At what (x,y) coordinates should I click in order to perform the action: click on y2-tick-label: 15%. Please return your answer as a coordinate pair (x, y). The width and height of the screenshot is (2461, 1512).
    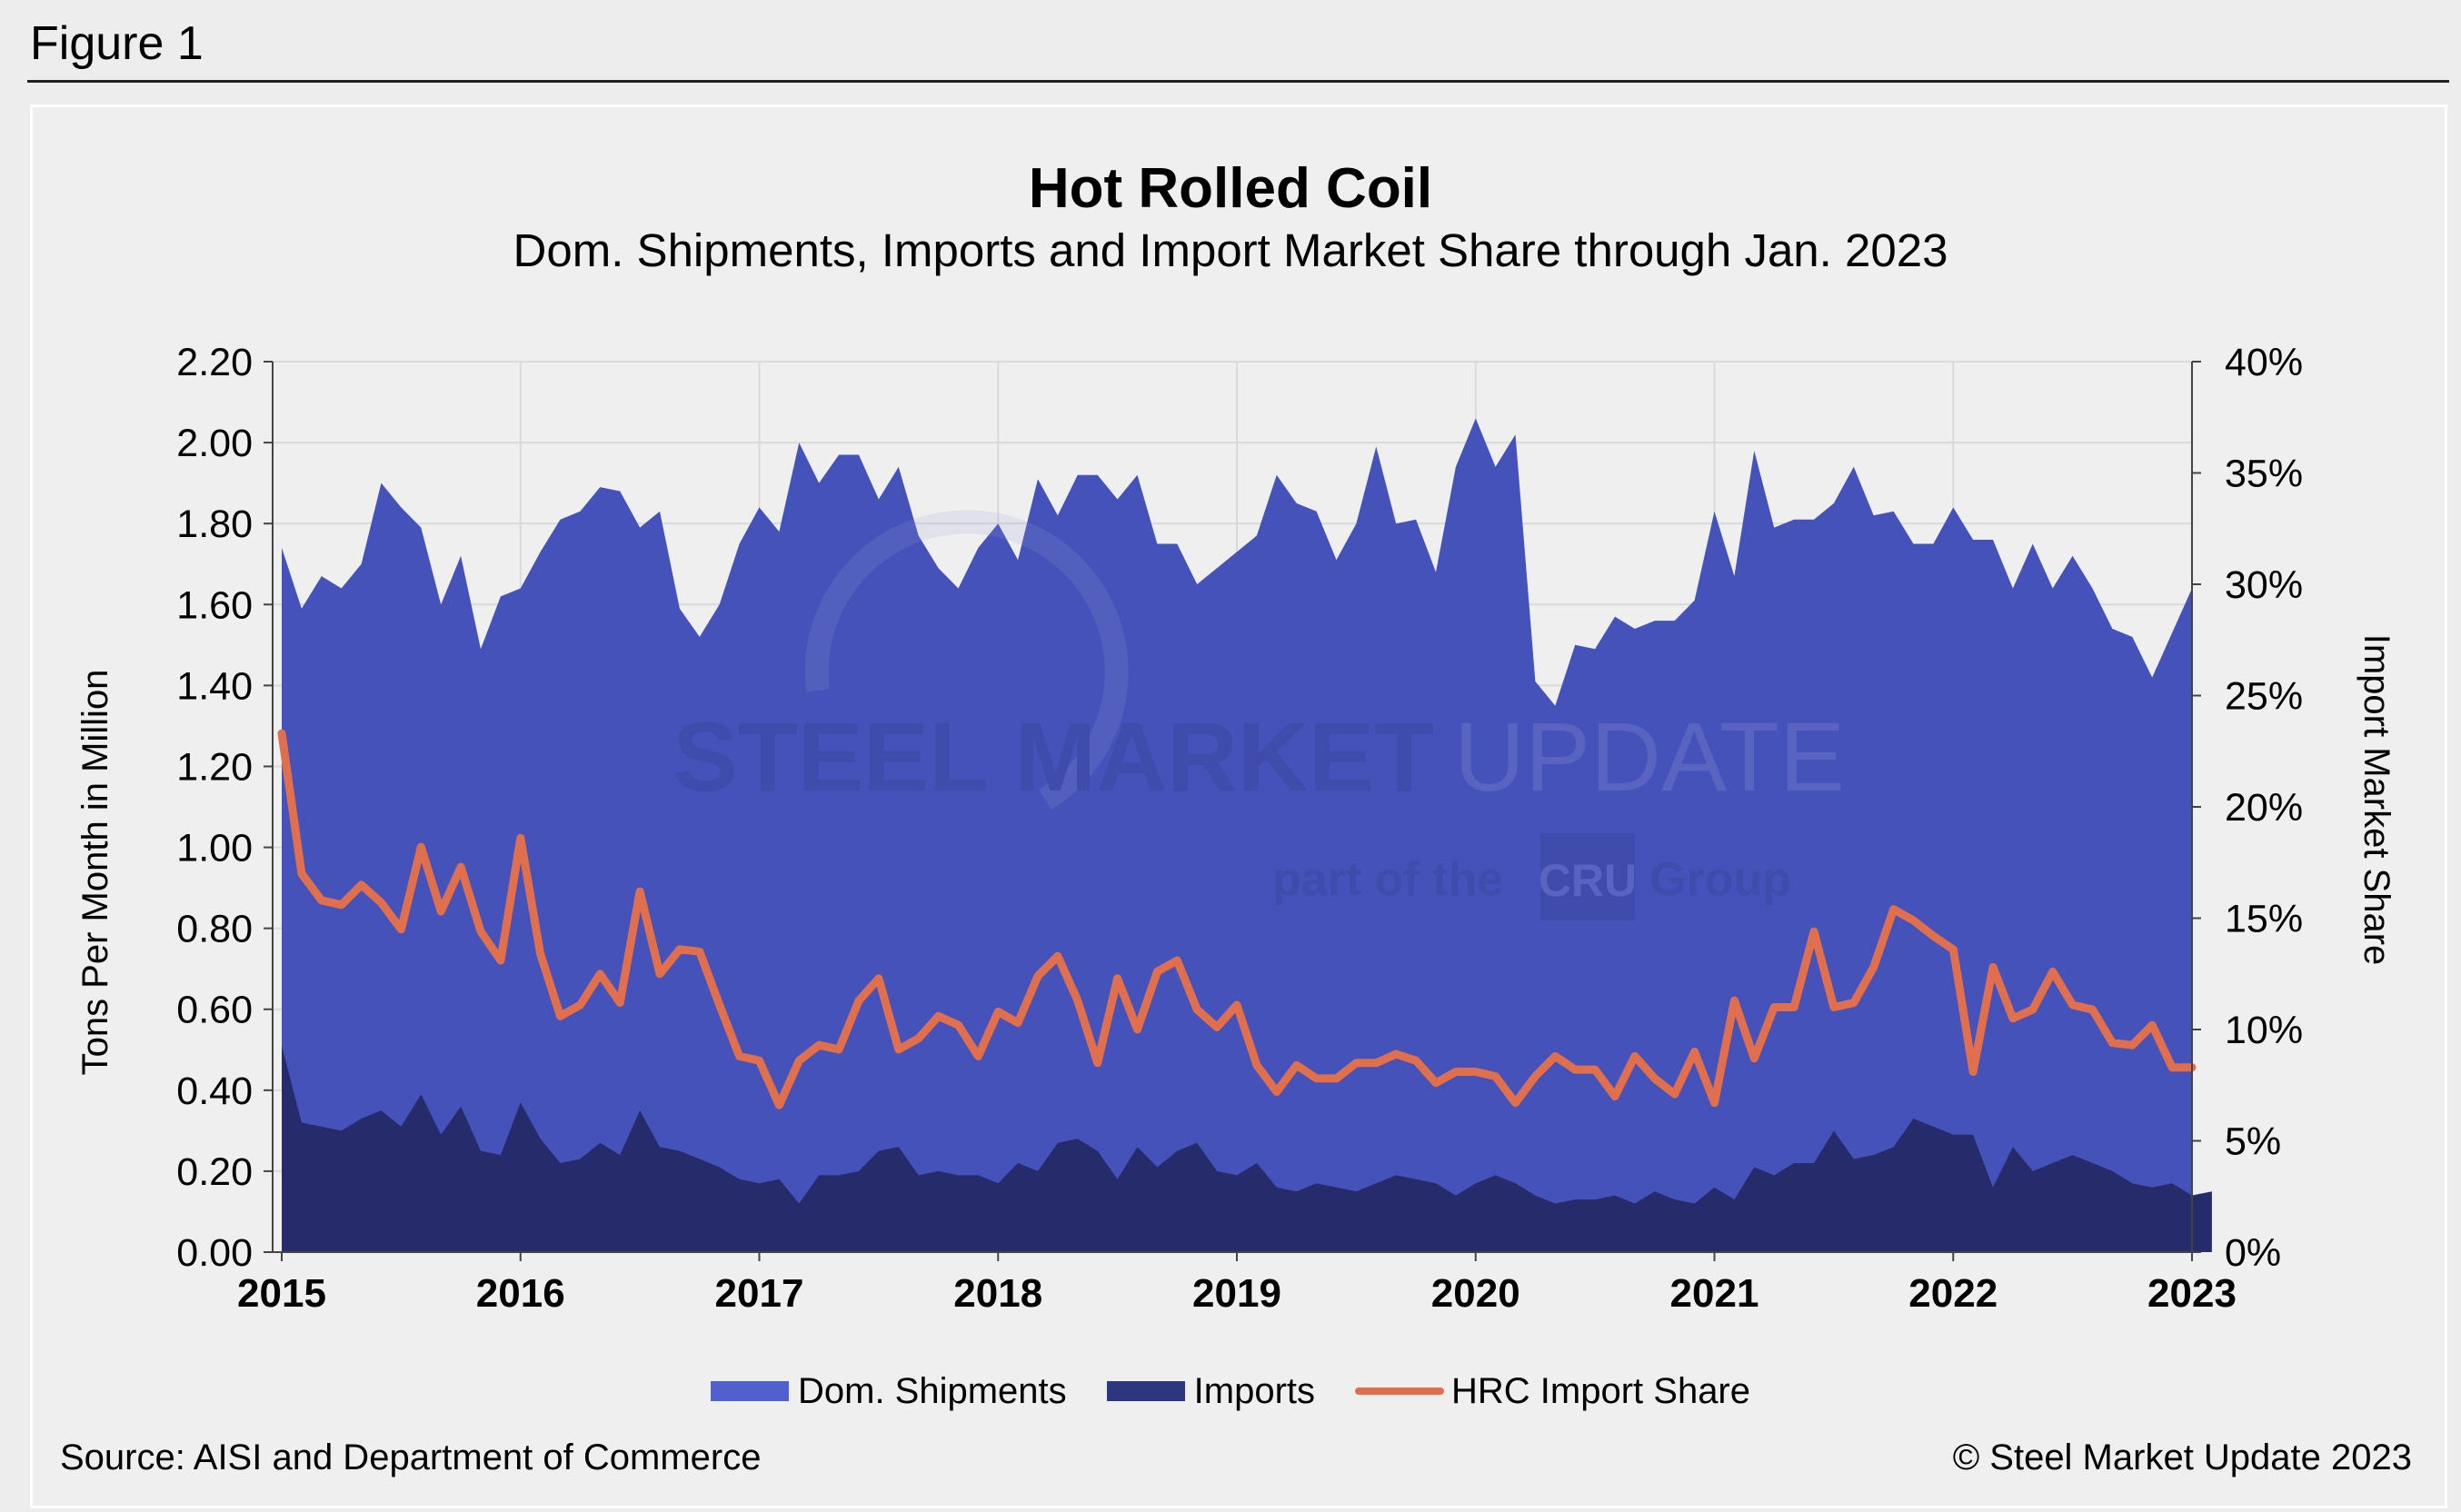
    Looking at the image, I should click on (2264, 919).